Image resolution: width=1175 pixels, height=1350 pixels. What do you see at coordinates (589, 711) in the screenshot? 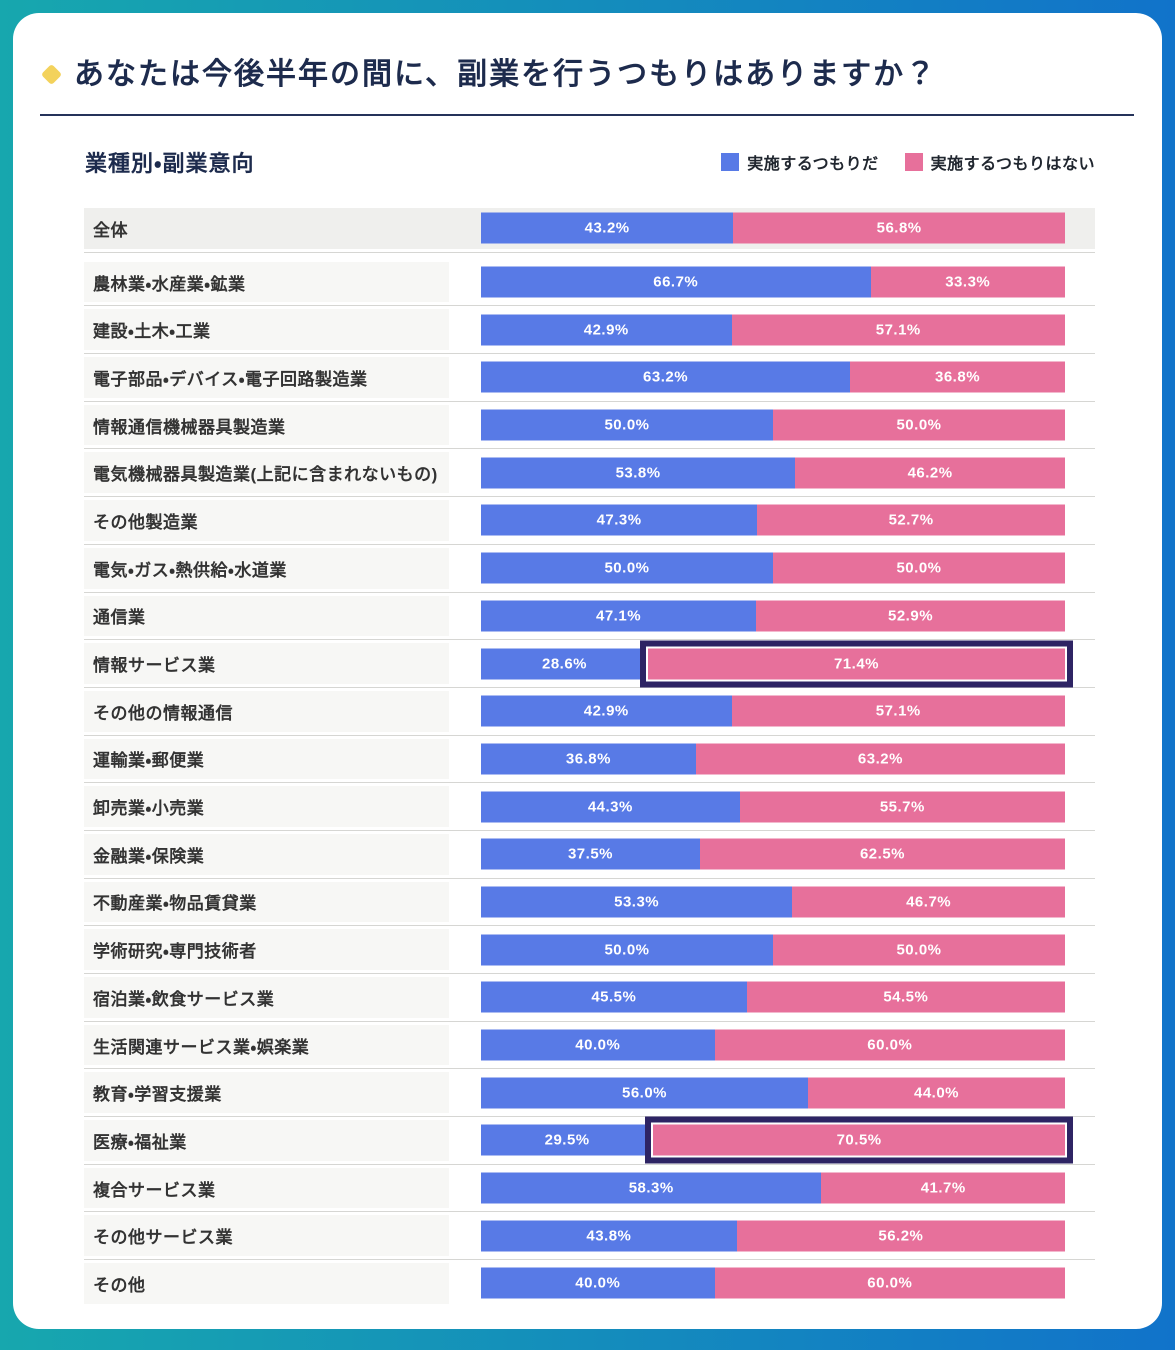
I see `row-cells: その他の情報通信 42.9% 57.1%` at bounding box center [589, 711].